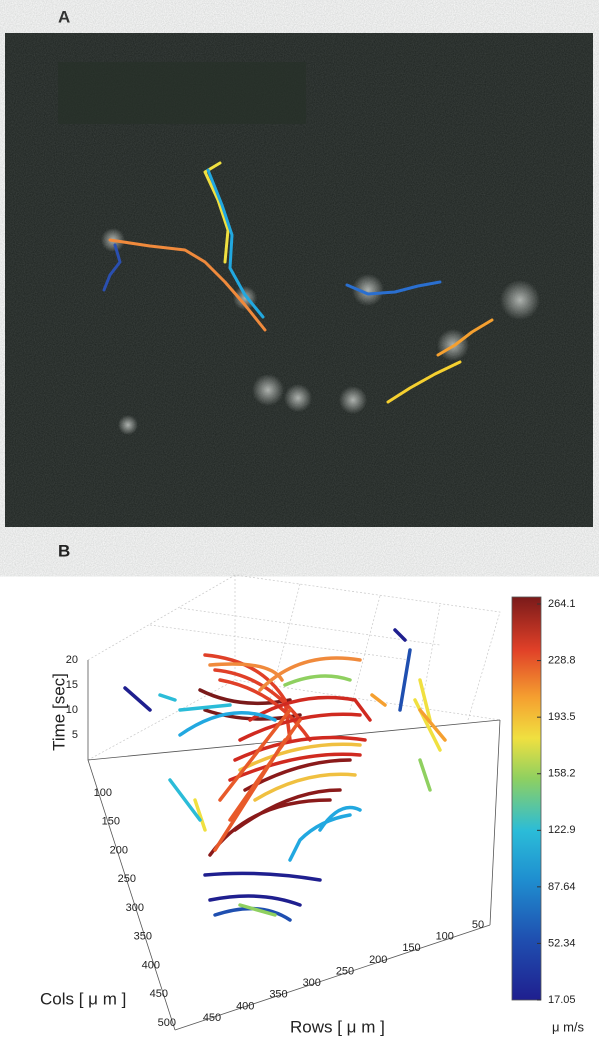 The image size is (599, 1041). Describe the element at coordinates (562, 830) in the screenshot. I see `colorbar-tick-label: 122.9` at that location.